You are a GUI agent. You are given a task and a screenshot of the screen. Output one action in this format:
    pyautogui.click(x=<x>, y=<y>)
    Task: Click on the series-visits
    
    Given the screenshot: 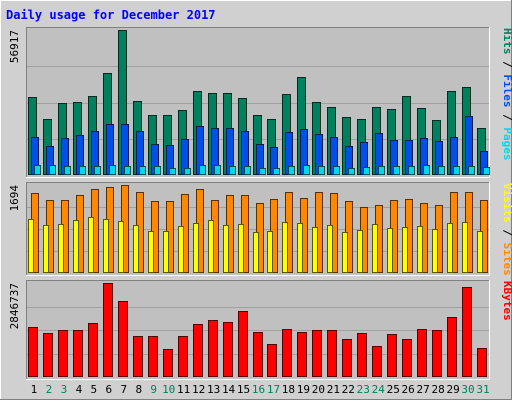 What is the action you would take?
    pyautogui.click(x=255, y=245)
    